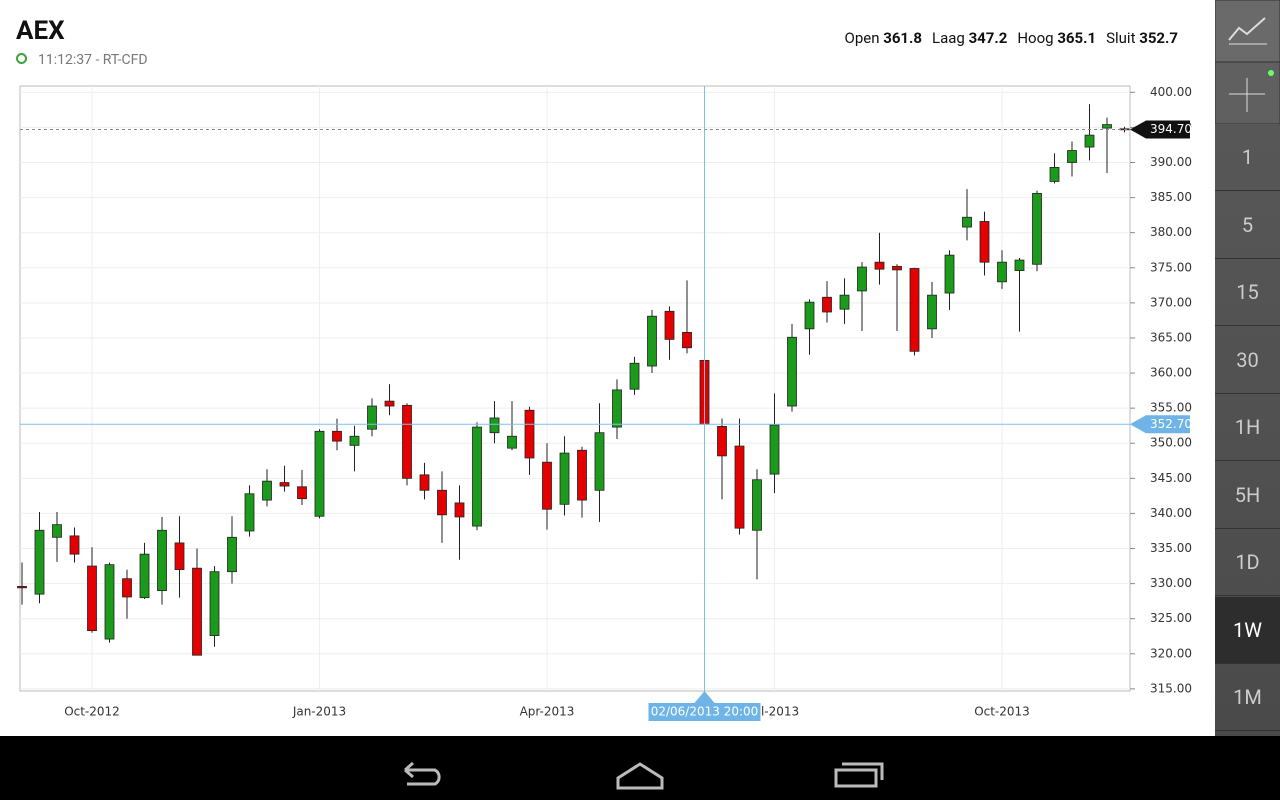  Describe the element at coordinates (1171, 267) in the screenshot. I see `y-tick-label: 375.00` at that location.